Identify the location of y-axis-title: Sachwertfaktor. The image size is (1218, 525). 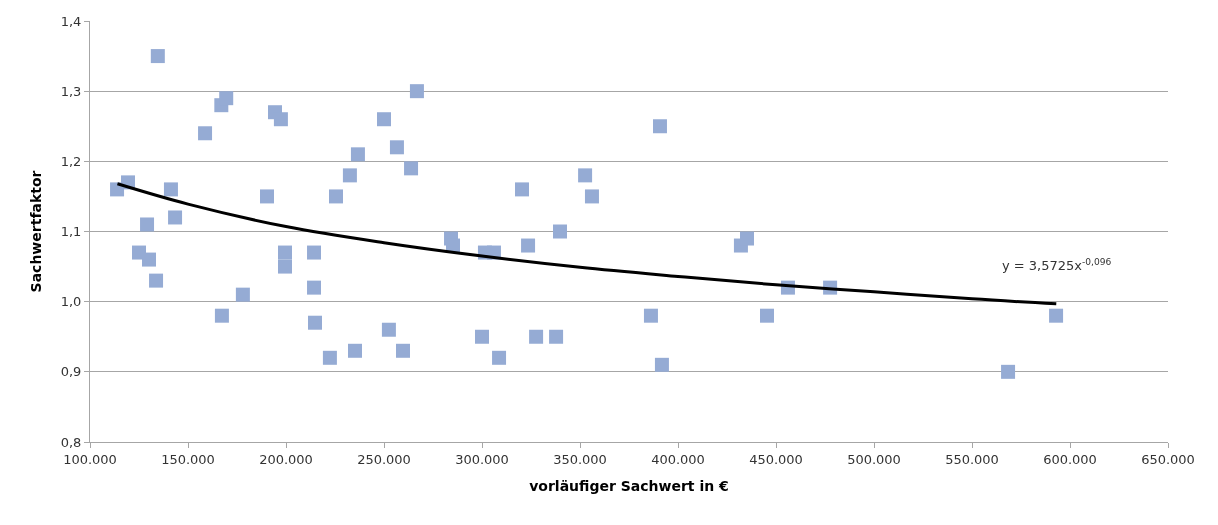
(36, 231).